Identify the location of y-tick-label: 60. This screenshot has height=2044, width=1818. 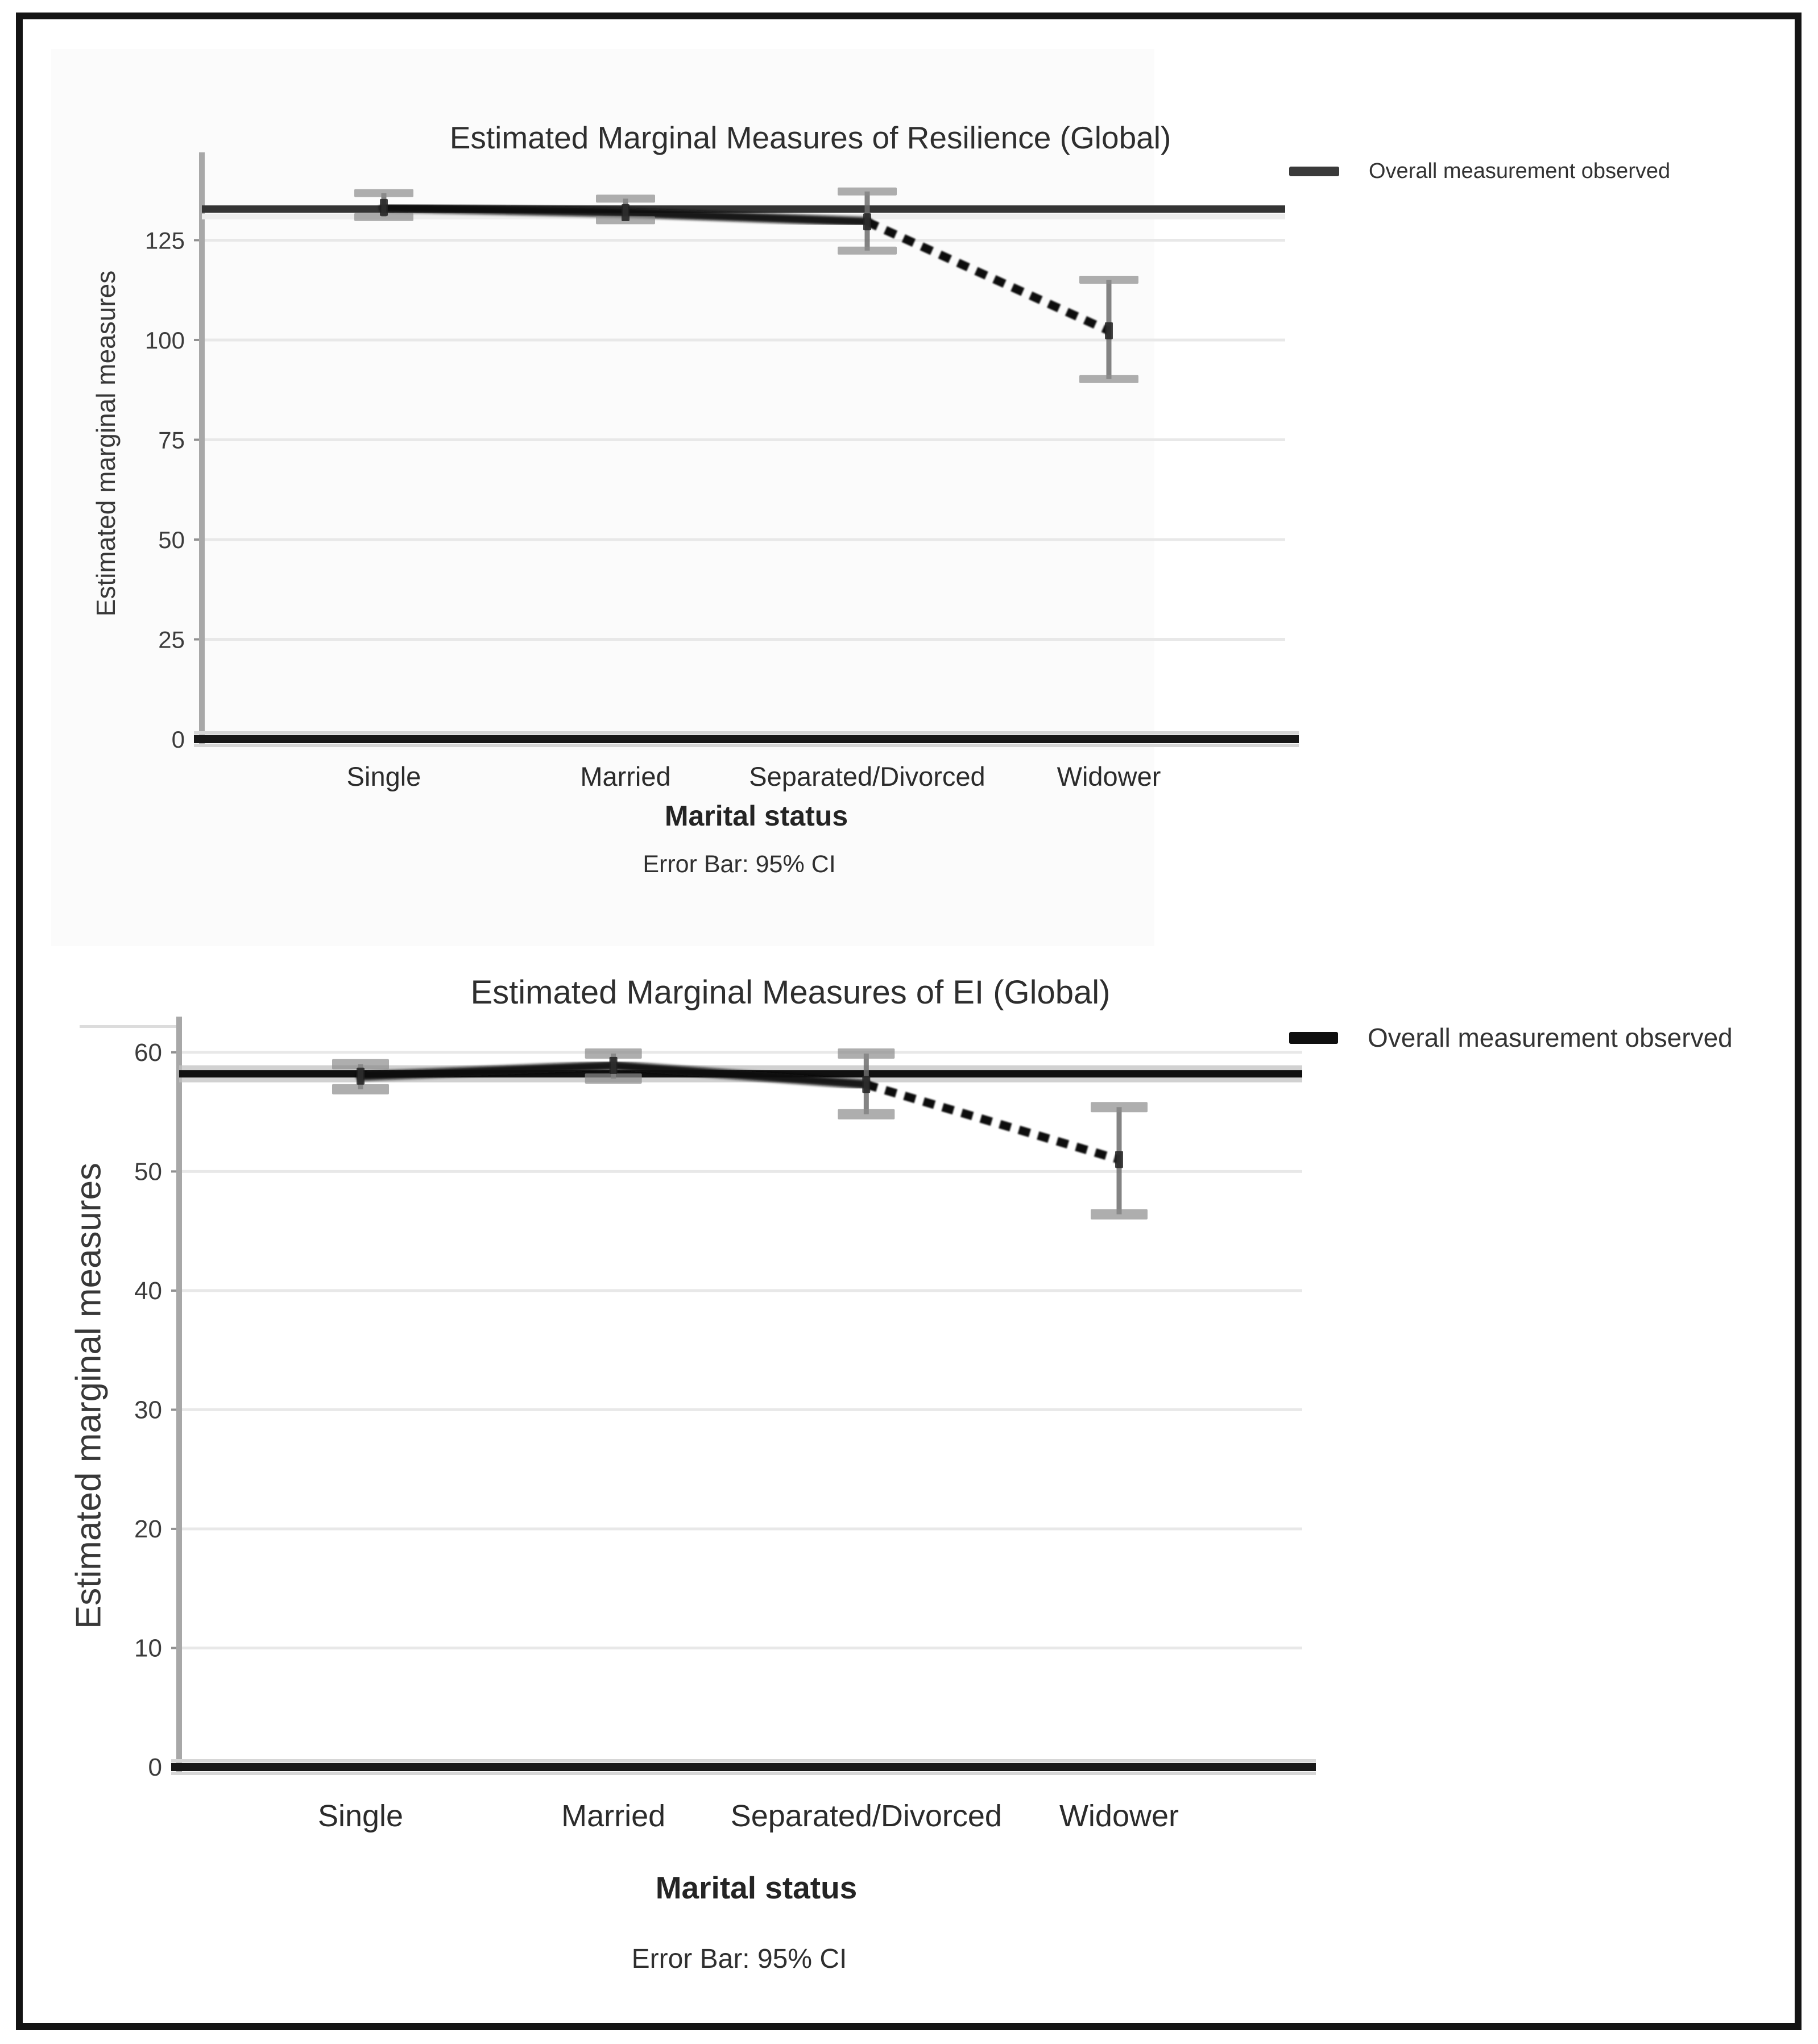
(148, 1053).